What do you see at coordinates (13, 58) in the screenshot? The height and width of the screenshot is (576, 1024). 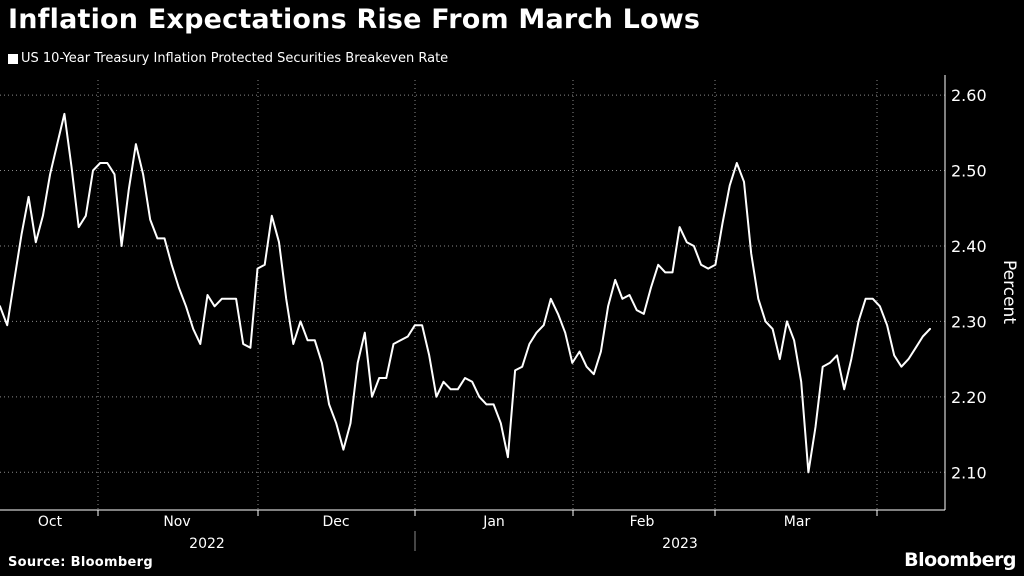 I see `legend-swatch-icon` at bounding box center [13, 58].